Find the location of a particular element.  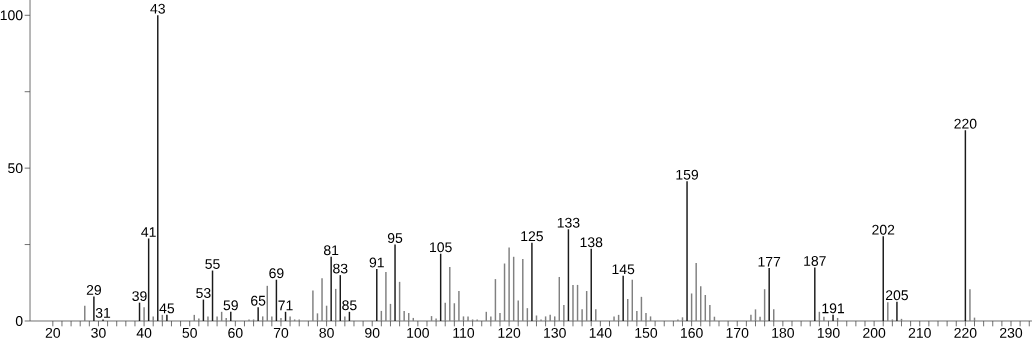

annotation: 53 is located at coordinates (203, 293).